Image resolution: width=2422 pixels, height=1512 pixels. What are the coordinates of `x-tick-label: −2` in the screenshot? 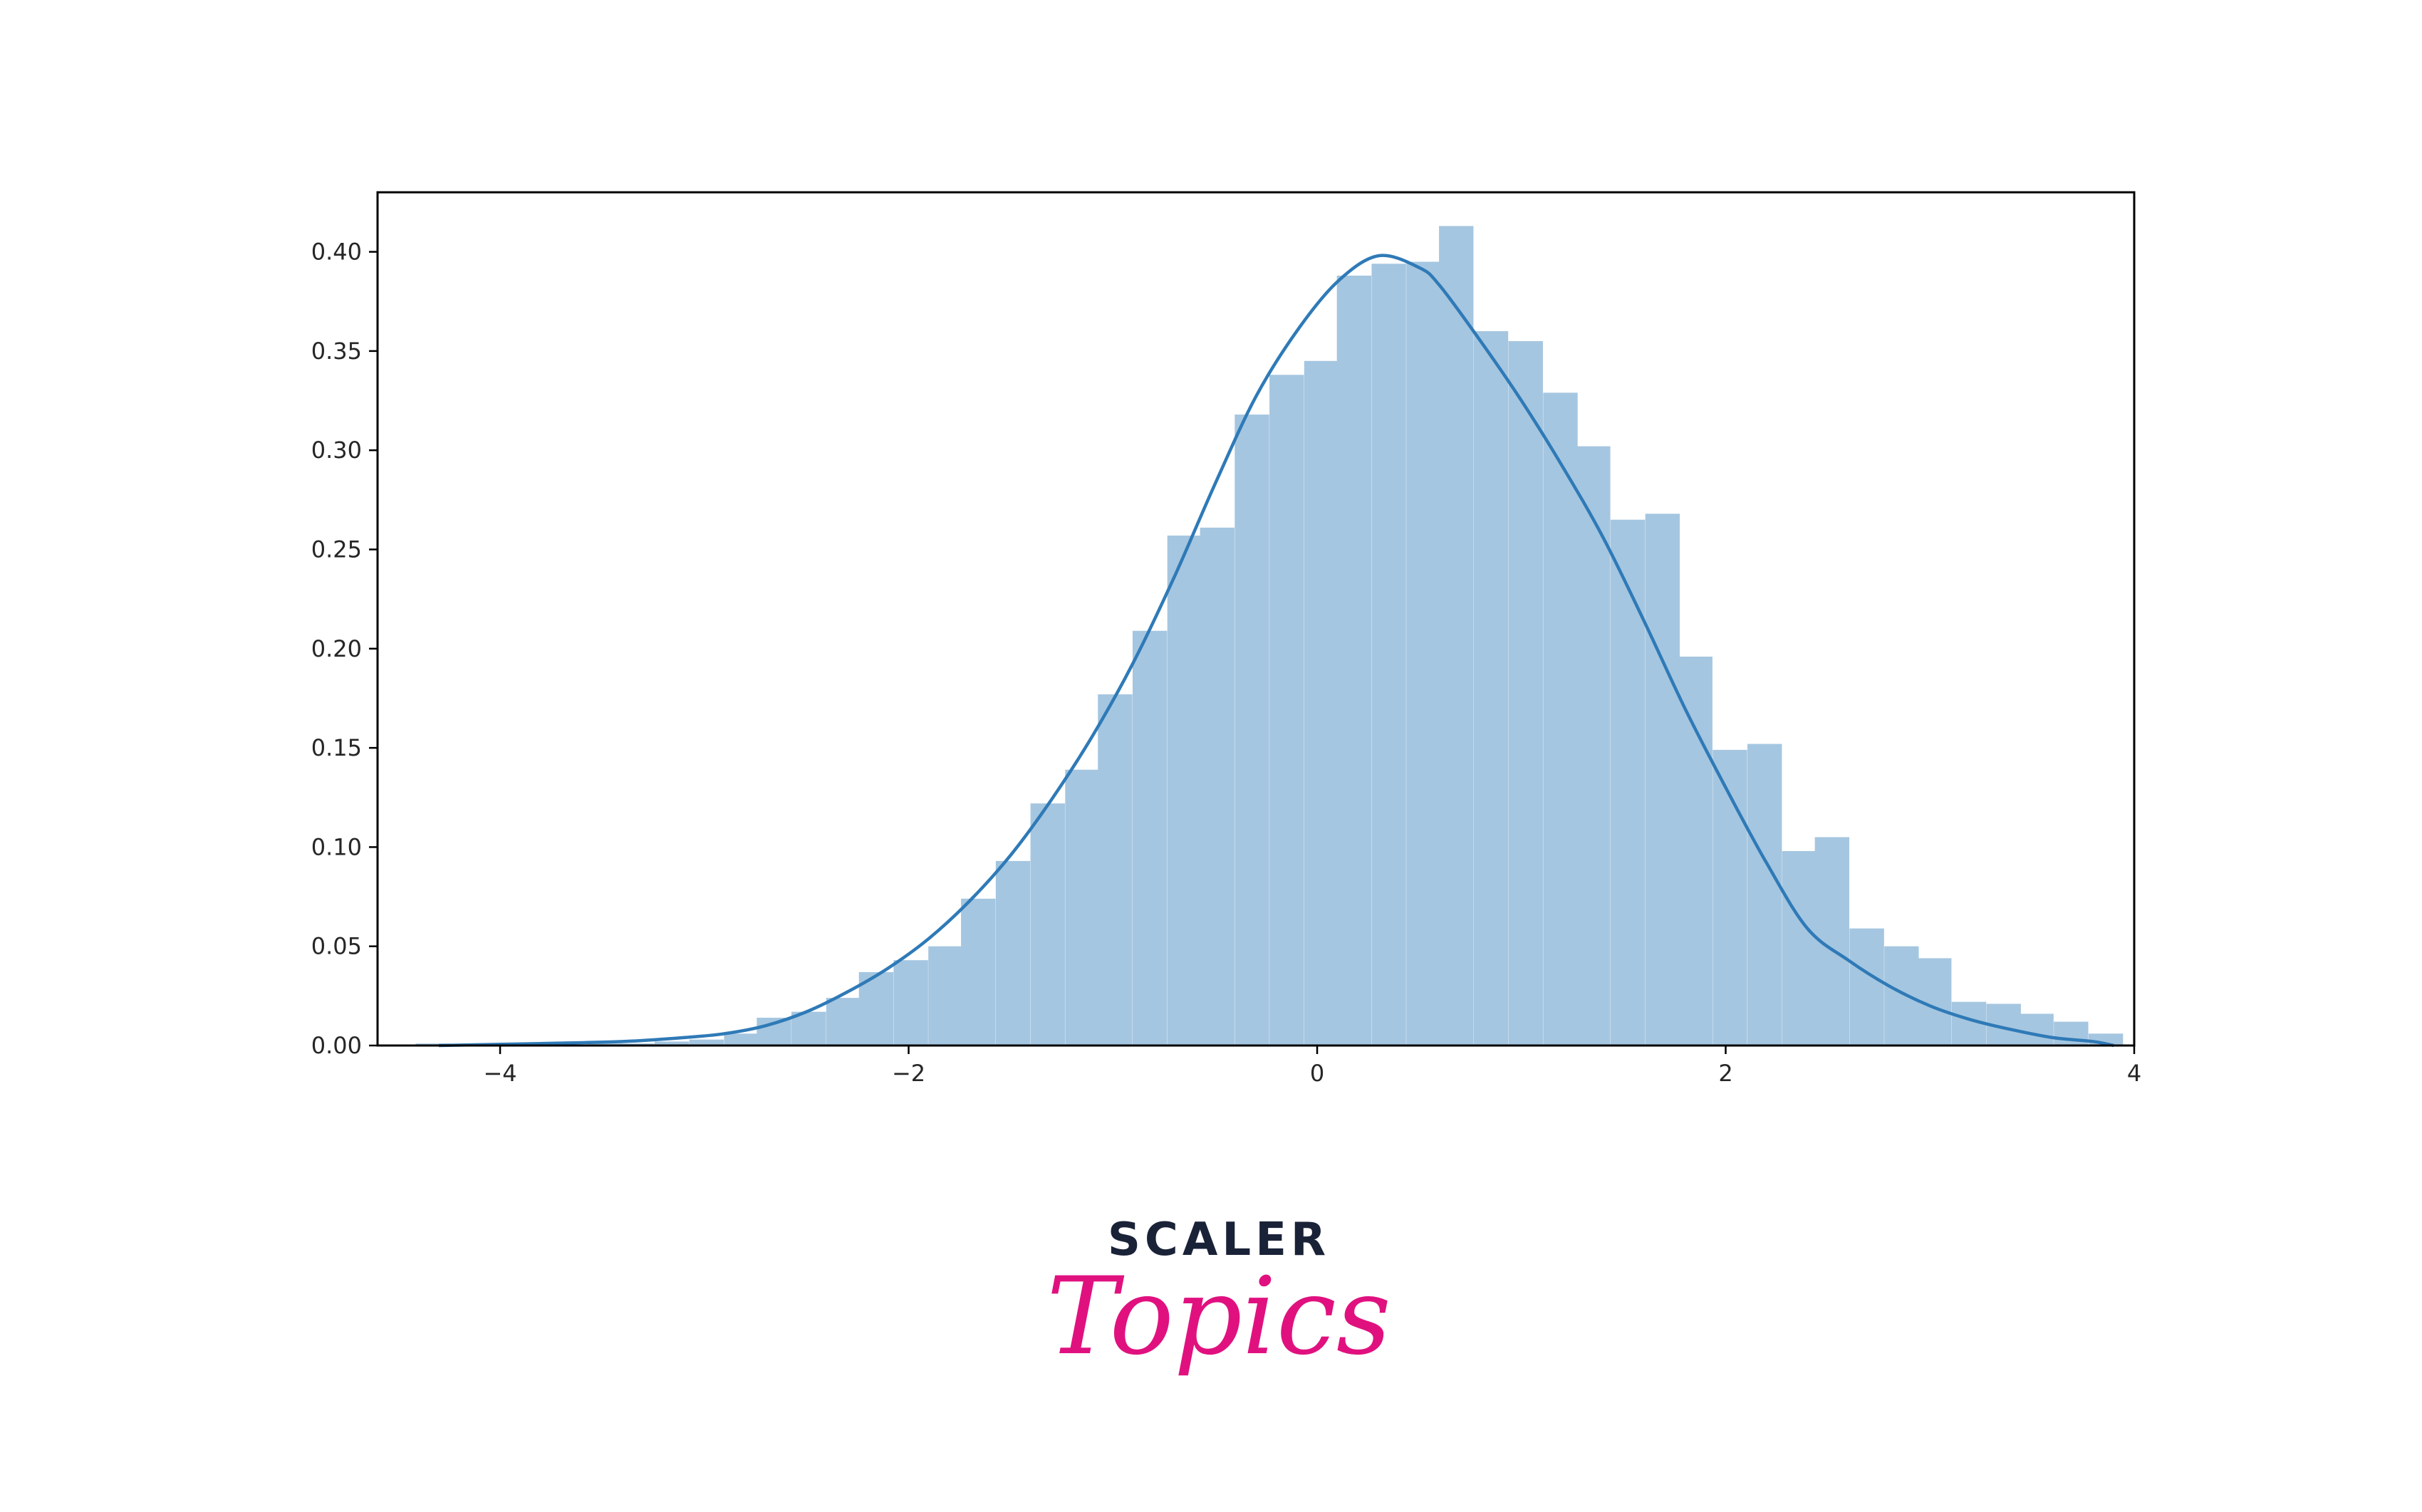 It's located at (908, 1073).